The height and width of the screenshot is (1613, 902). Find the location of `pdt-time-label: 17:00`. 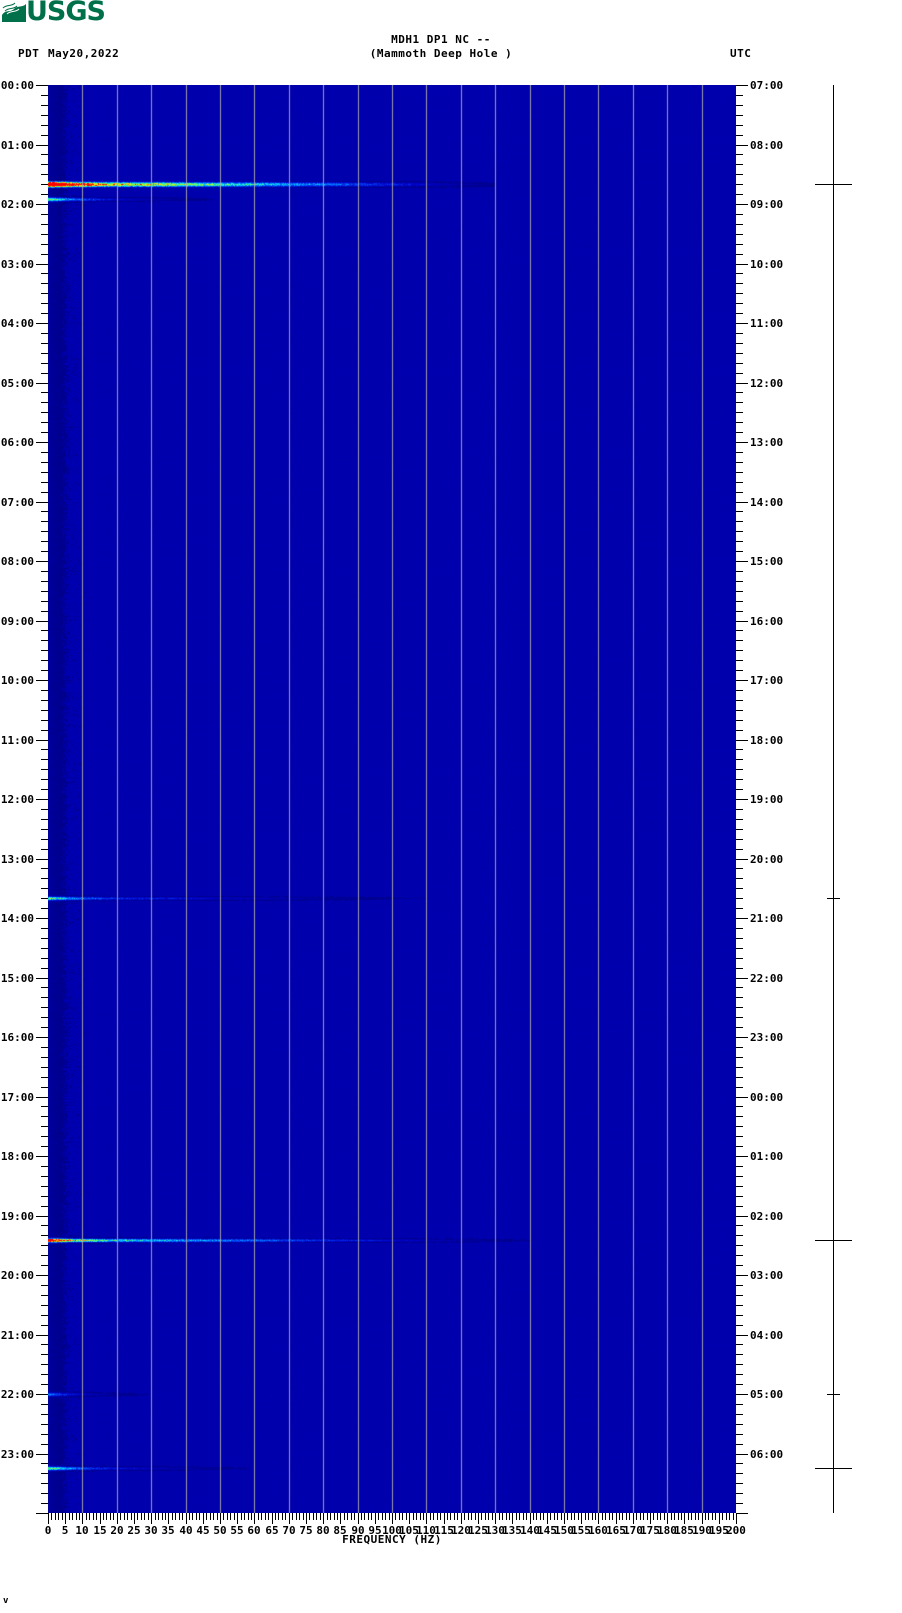

pdt-time-label: 17:00 is located at coordinates (17, 1097).